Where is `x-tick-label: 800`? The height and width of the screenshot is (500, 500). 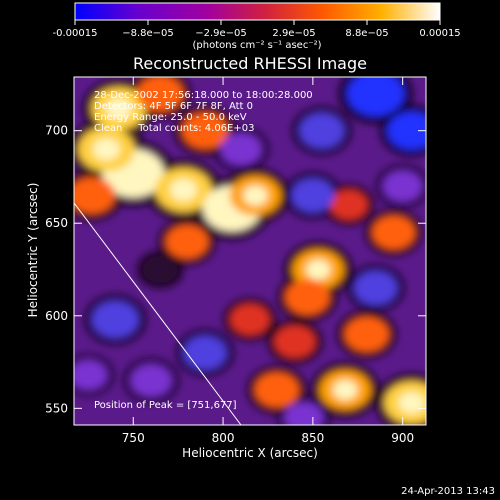 x-tick-label: 800 is located at coordinates (223, 438).